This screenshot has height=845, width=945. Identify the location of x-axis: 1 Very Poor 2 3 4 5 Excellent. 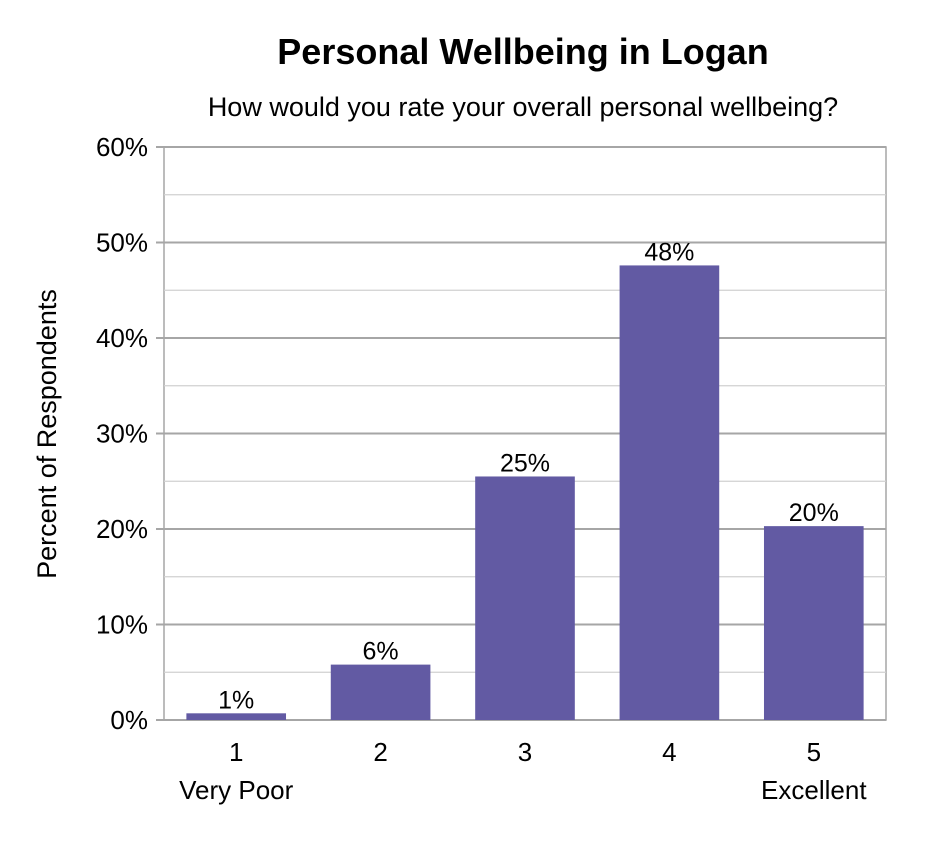
(523, 771).